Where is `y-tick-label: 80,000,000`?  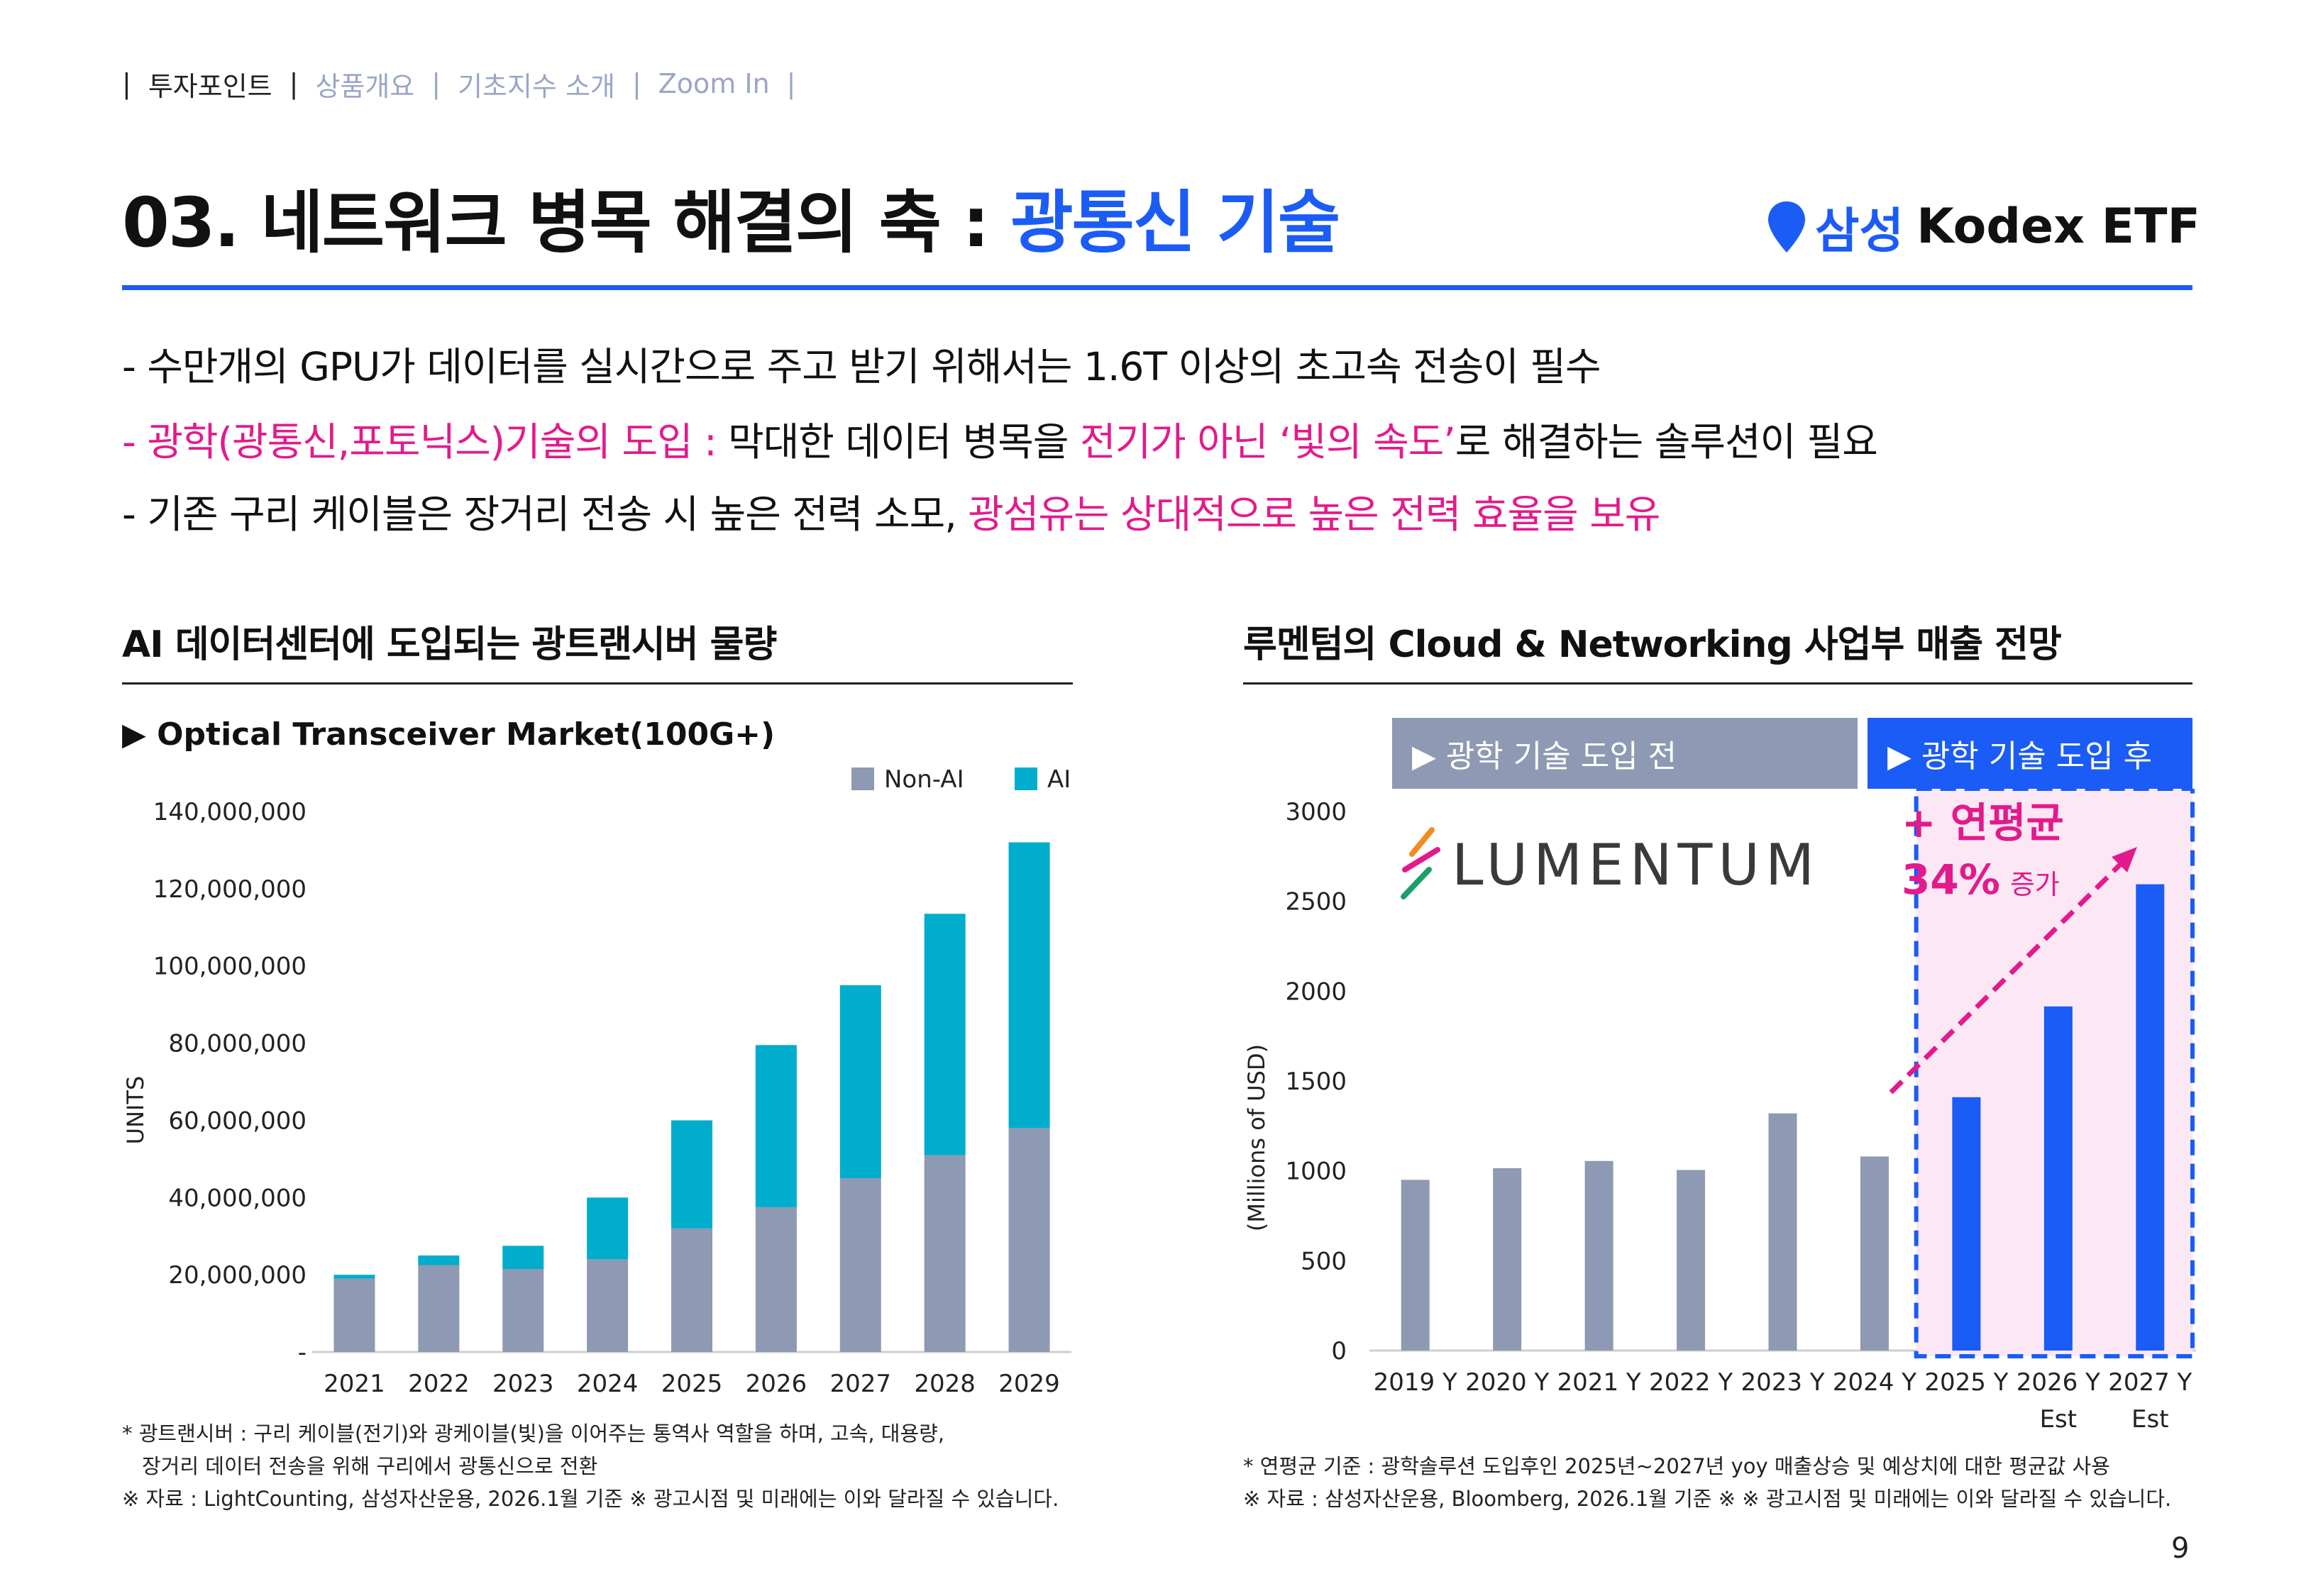
y-tick-label: 80,000,000 is located at coordinates (237, 1044).